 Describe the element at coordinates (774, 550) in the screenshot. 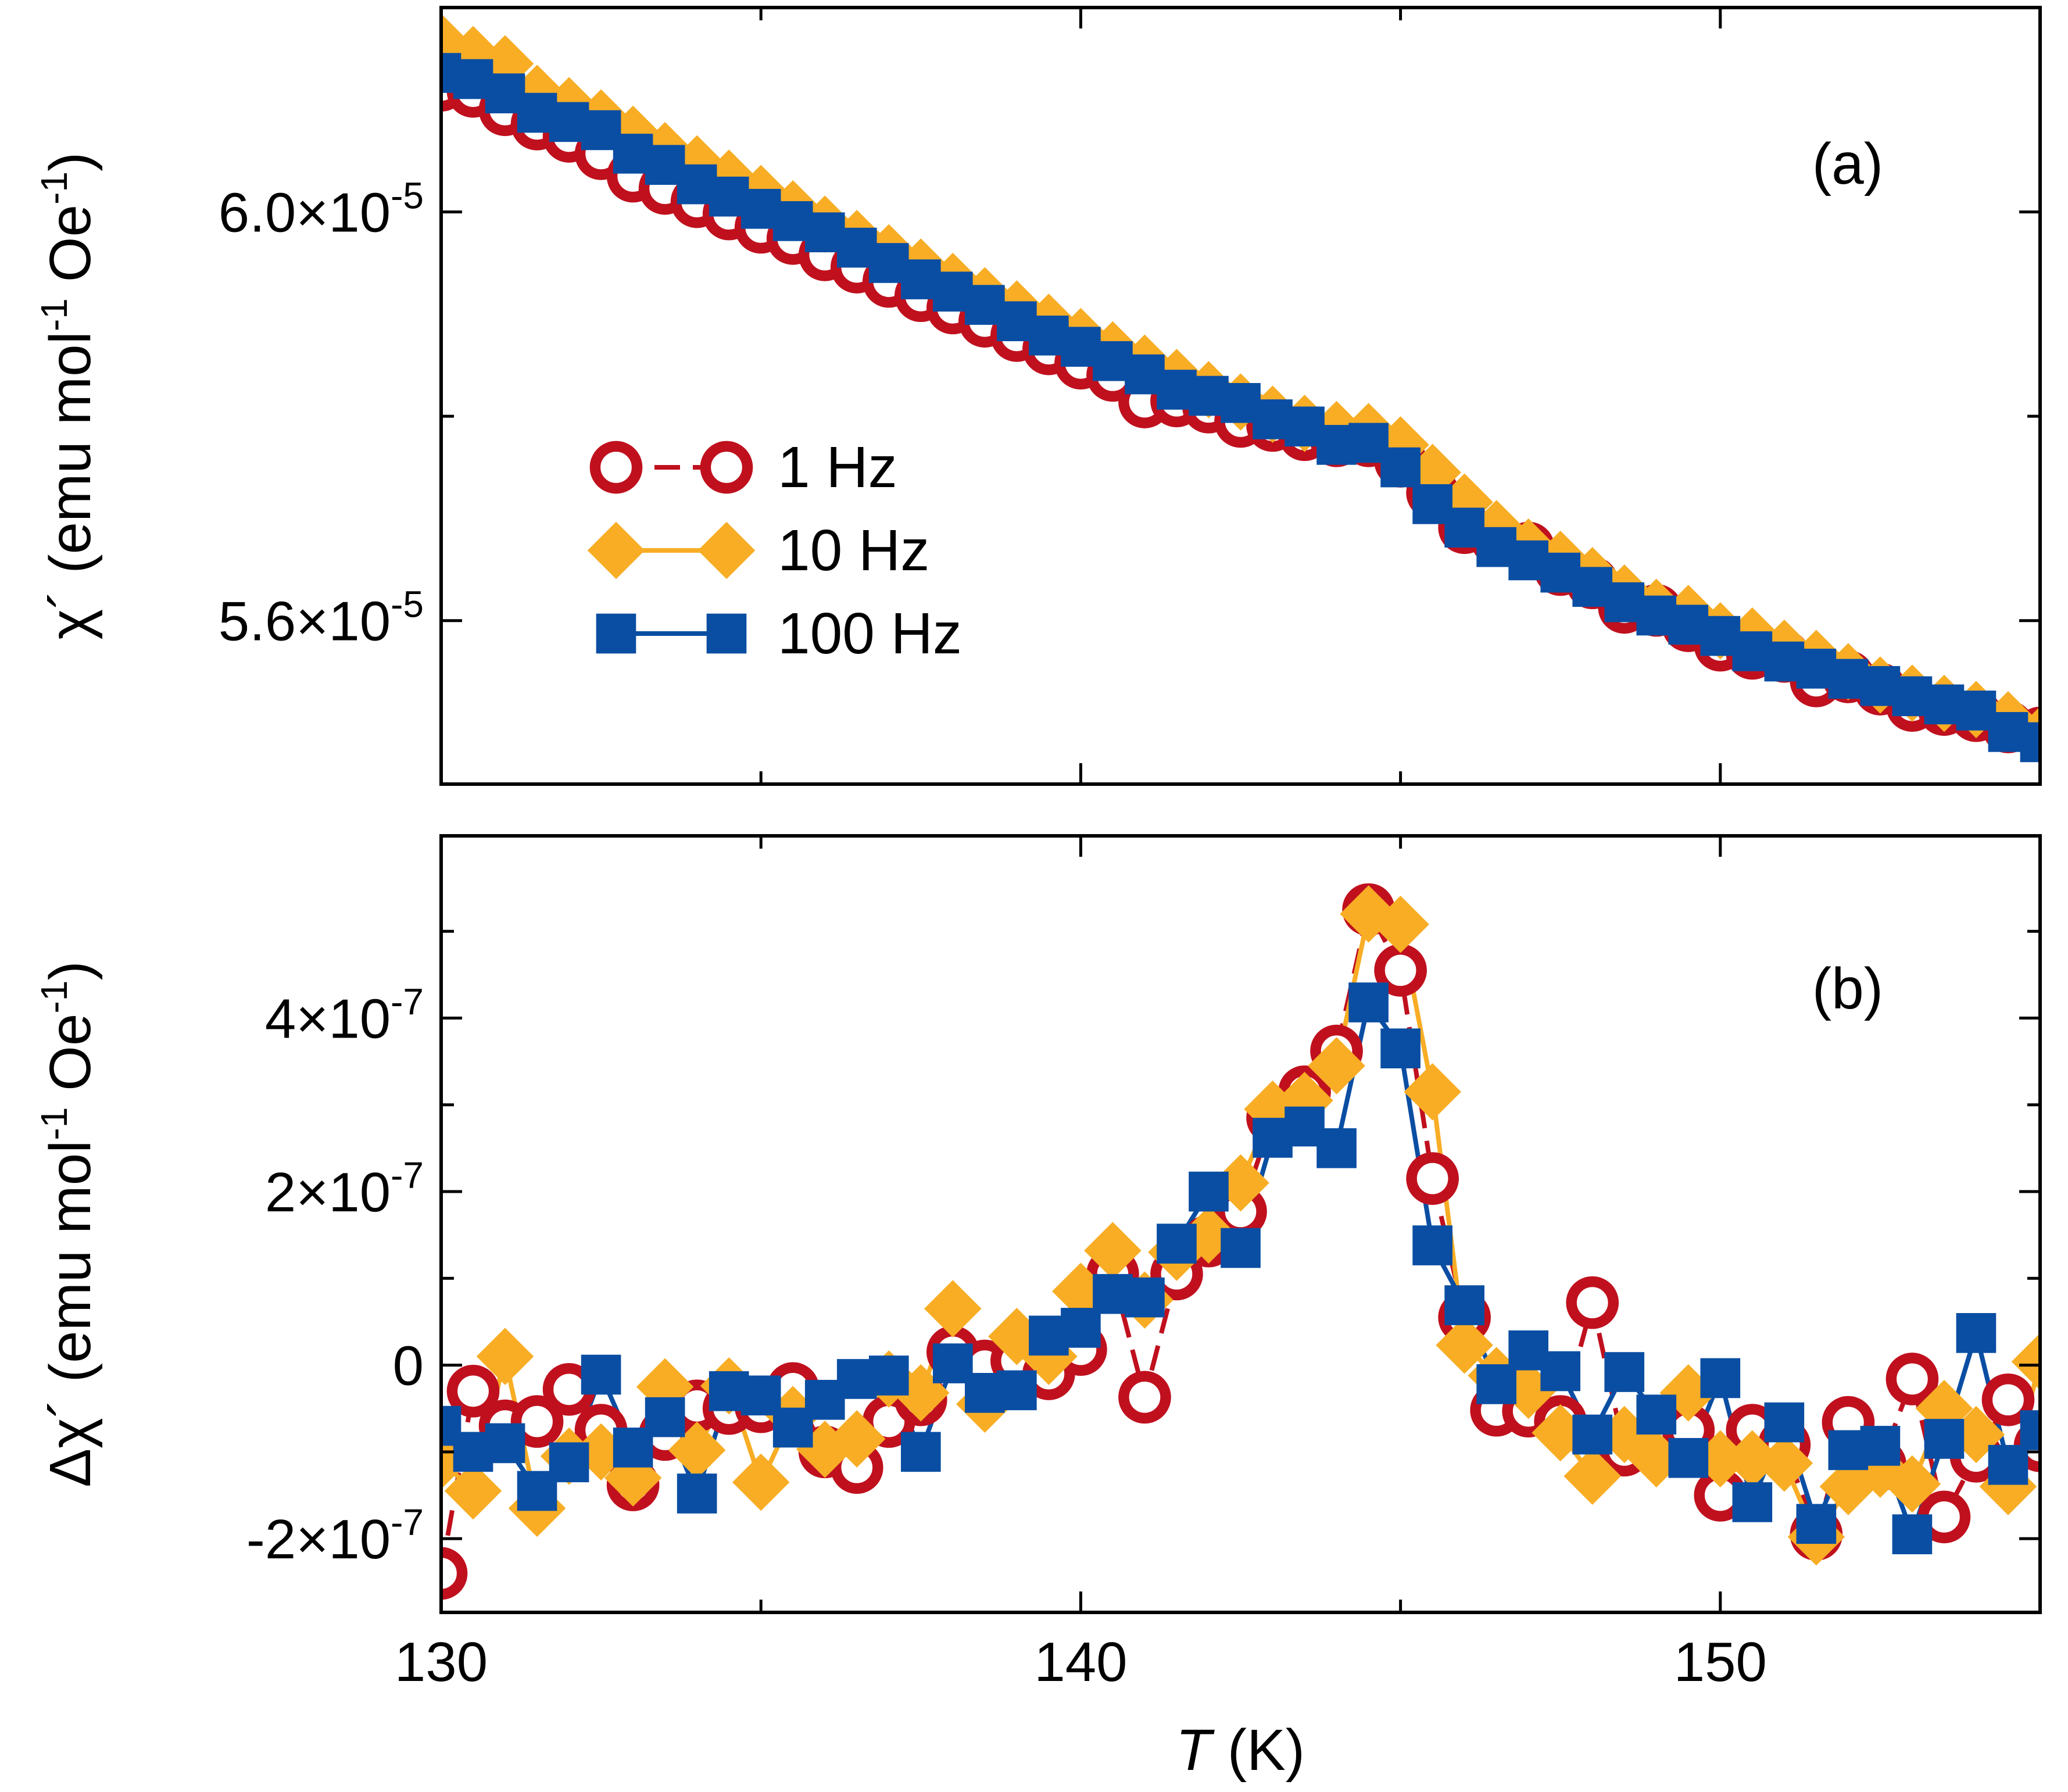

I see `legend: 1 Hz 10 Hz 100 Hz` at that location.